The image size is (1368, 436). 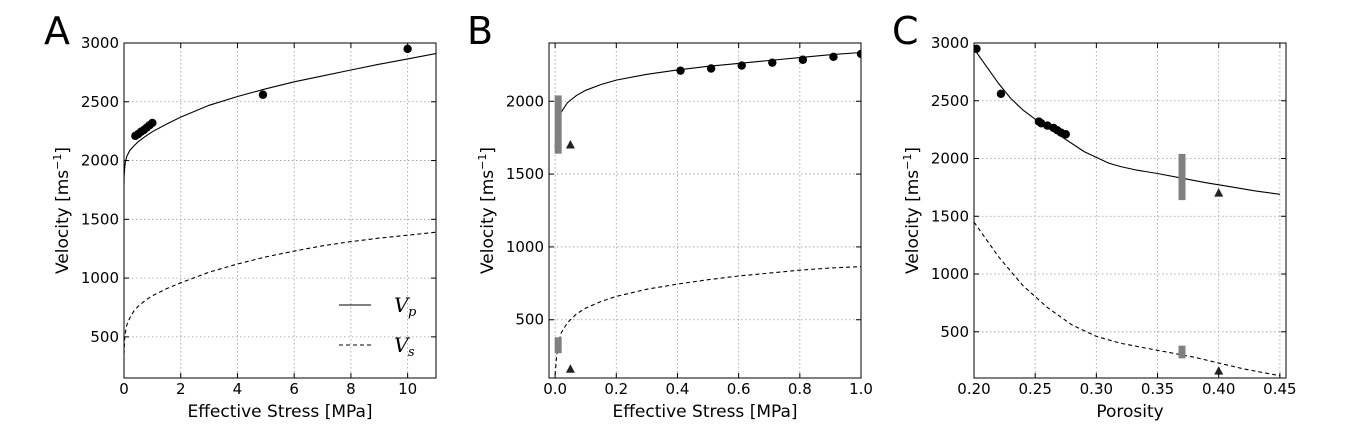 I want to click on x-tick-label: 0, so click(x=124, y=389).